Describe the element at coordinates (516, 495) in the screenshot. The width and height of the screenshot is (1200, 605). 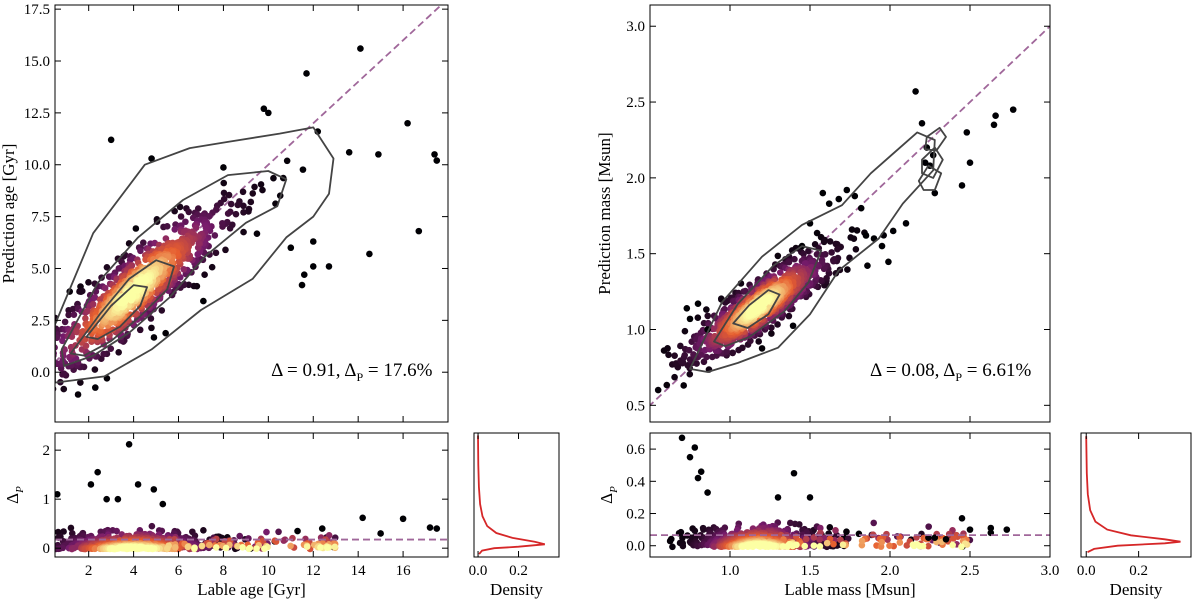
I see `age-density-frame` at that location.